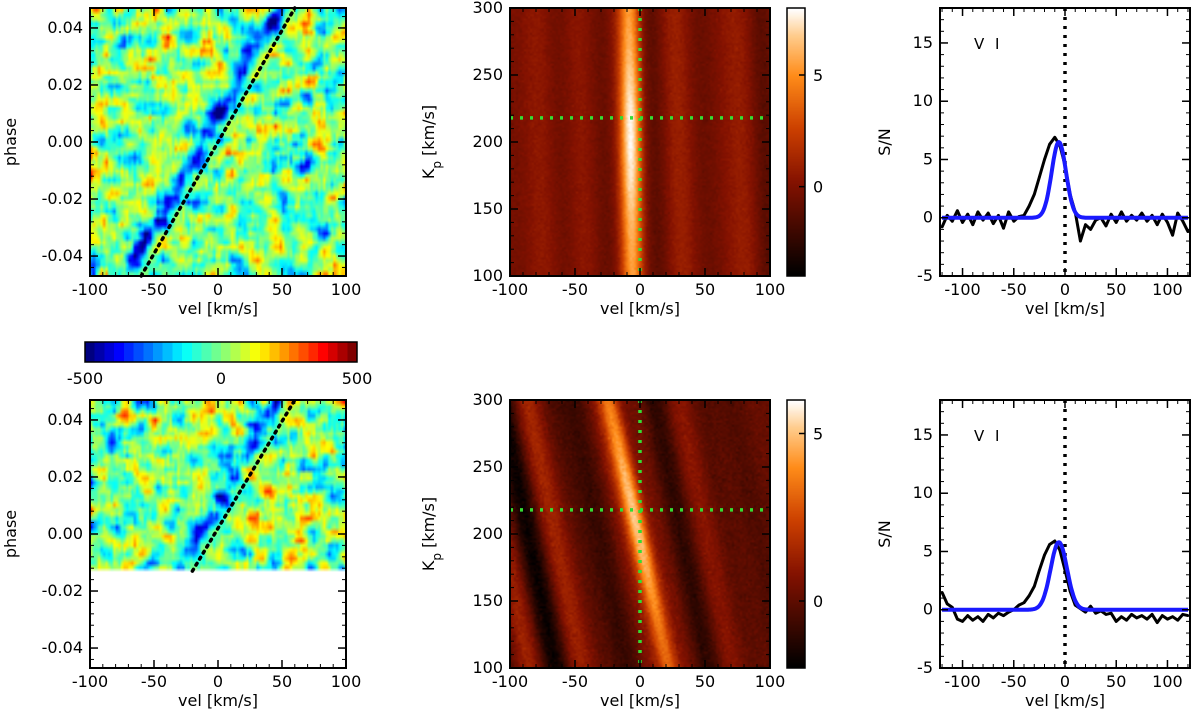 The image size is (1200, 713). I want to click on y-tick-label: 250, so click(487, 74).